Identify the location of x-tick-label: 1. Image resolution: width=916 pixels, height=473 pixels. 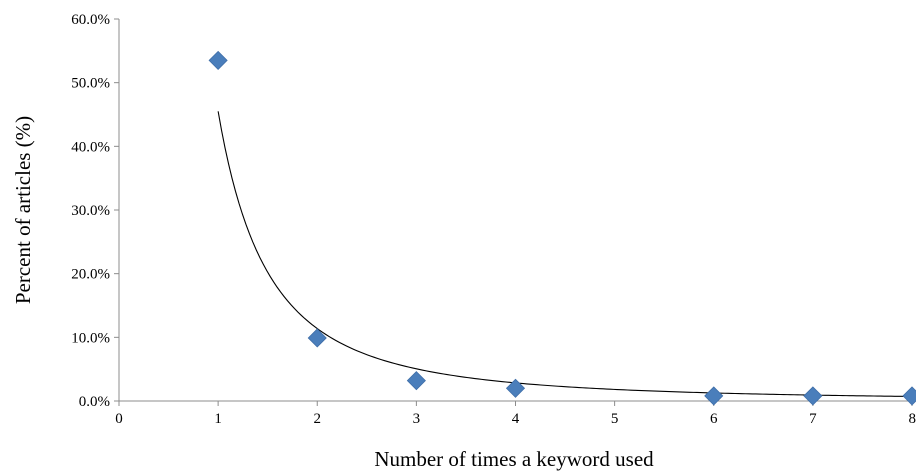
(218, 419).